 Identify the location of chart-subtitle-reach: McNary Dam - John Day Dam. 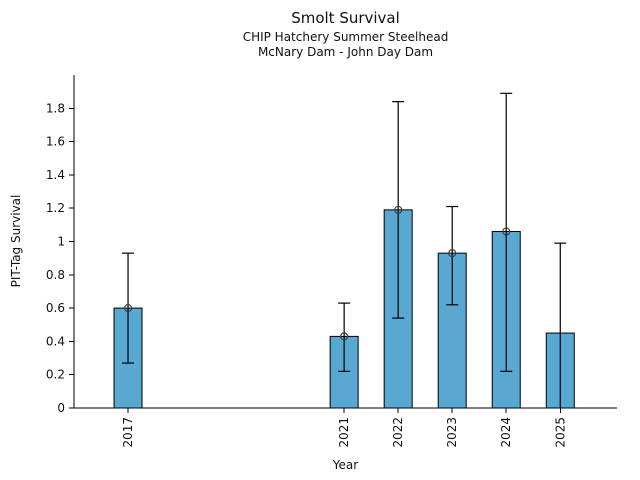
(345, 52).